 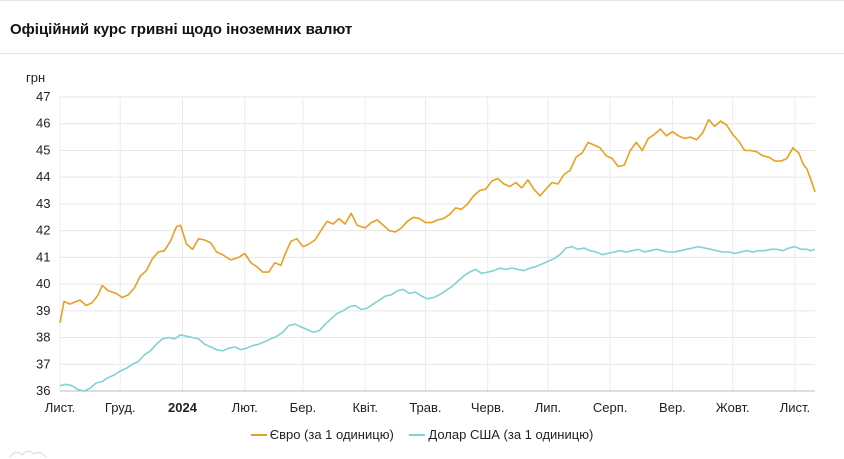 I want to click on legend-swatch-usd, so click(x=417, y=434).